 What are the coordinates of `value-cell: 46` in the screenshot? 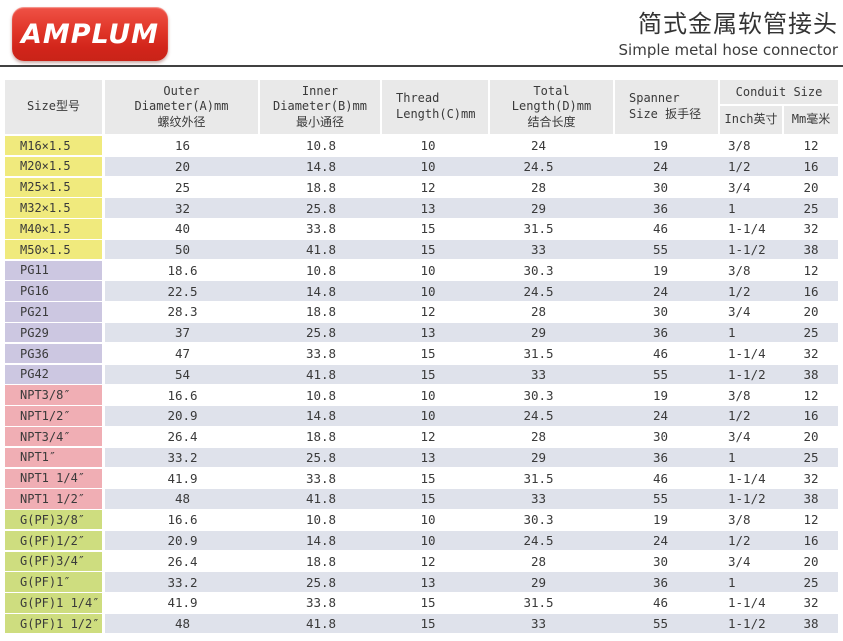 It's located at (660, 603).